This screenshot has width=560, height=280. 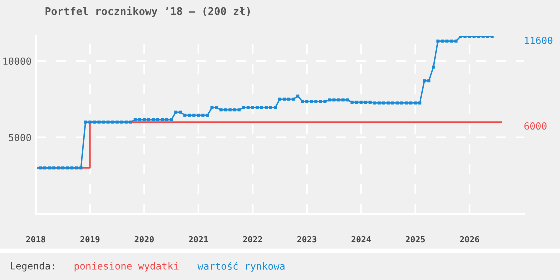 What do you see at coordinates (241, 267) in the screenshot?
I see `text: wartość rynkowa` at bounding box center [241, 267].